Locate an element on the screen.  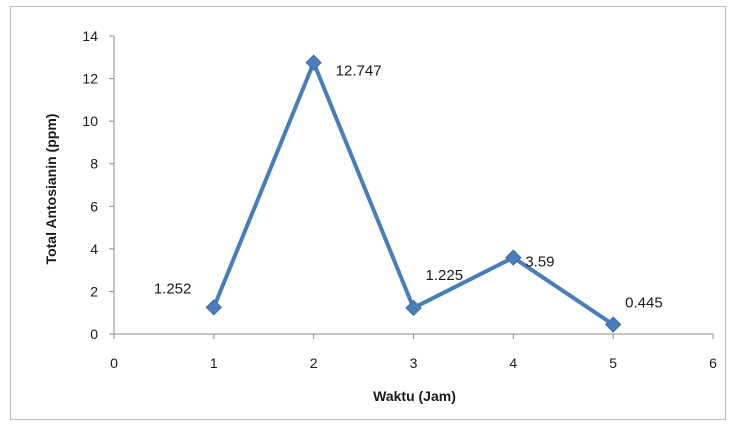
y-tick-label: 10 is located at coordinates (90, 121).